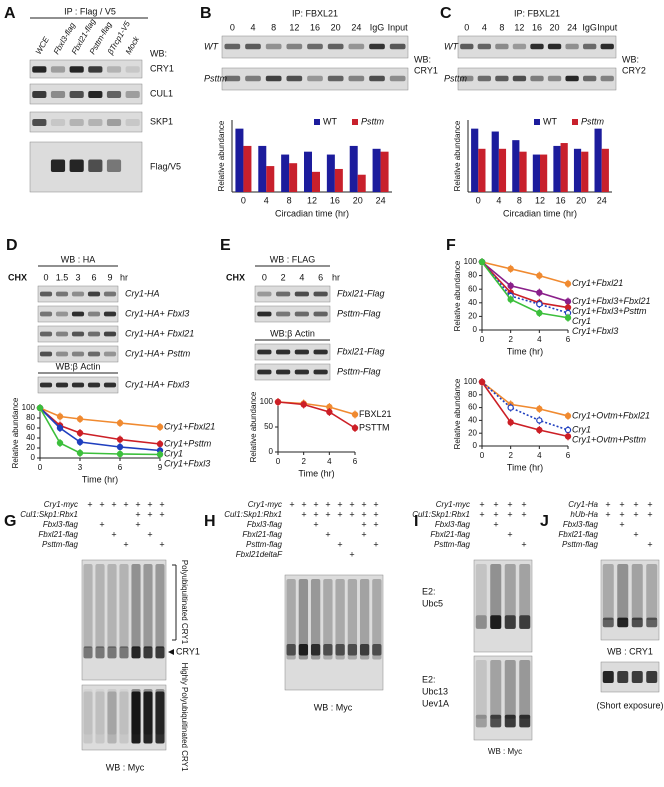 The image size is (664, 787). What do you see at coordinates (426, 70) in the screenshot?
I see `wb-label: CRY1` at bounding box center [426, 70].